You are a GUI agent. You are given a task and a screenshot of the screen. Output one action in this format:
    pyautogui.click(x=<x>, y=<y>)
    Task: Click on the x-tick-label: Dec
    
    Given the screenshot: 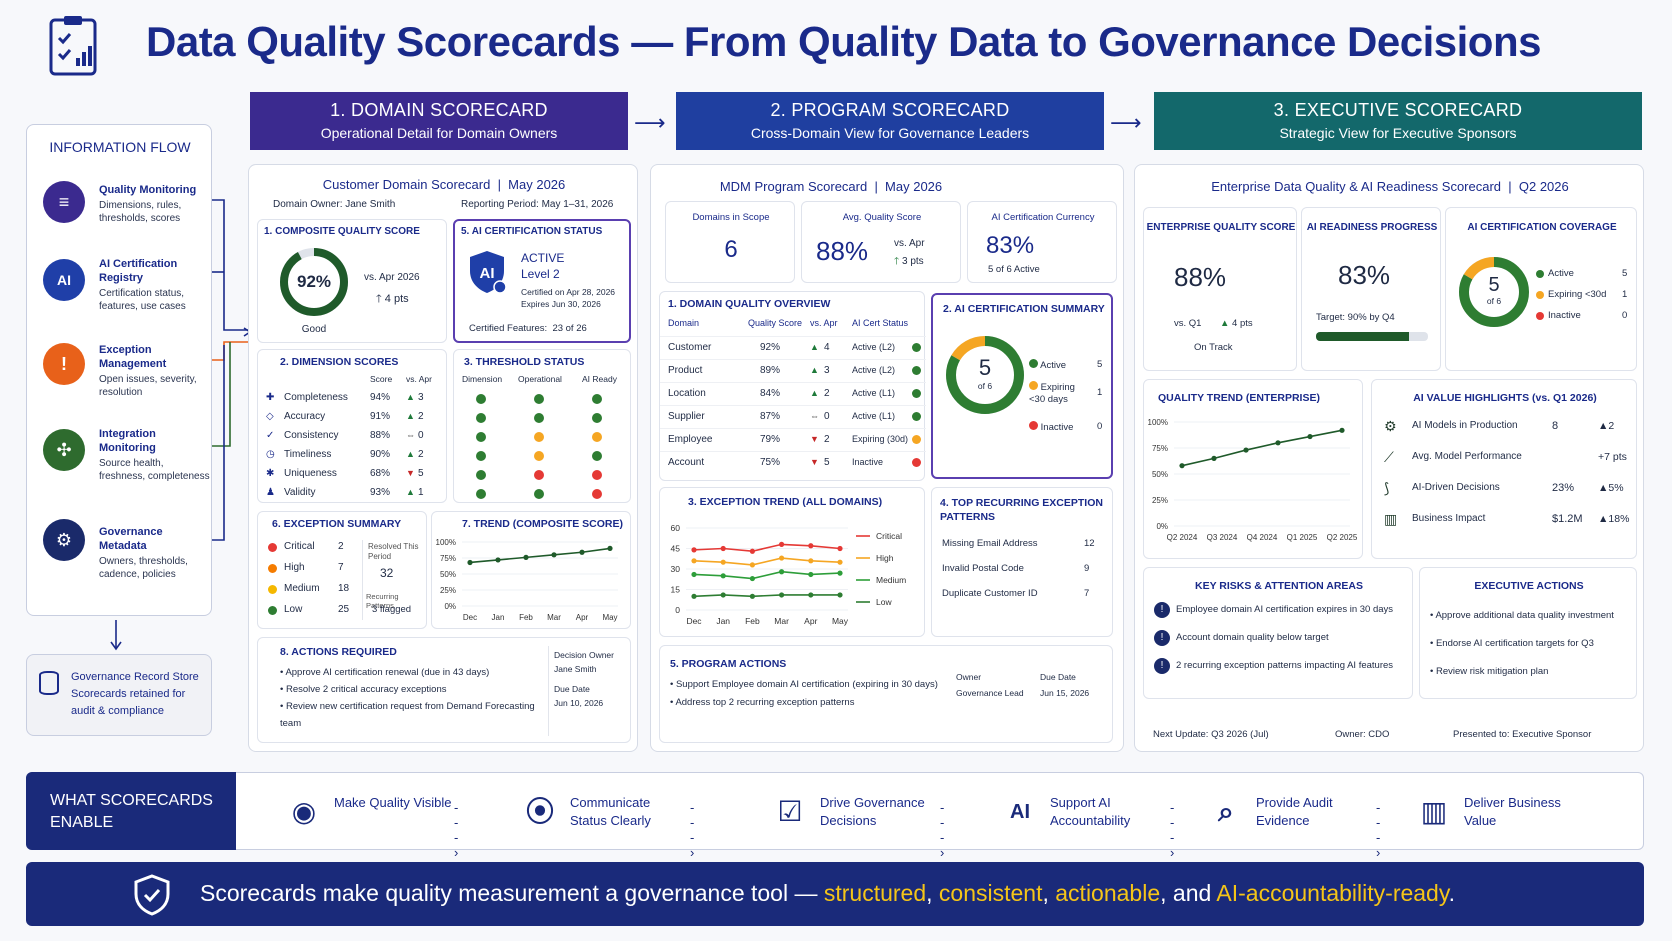 What is the action you would take?
    pyautogui.click(x=694, y=621)
    